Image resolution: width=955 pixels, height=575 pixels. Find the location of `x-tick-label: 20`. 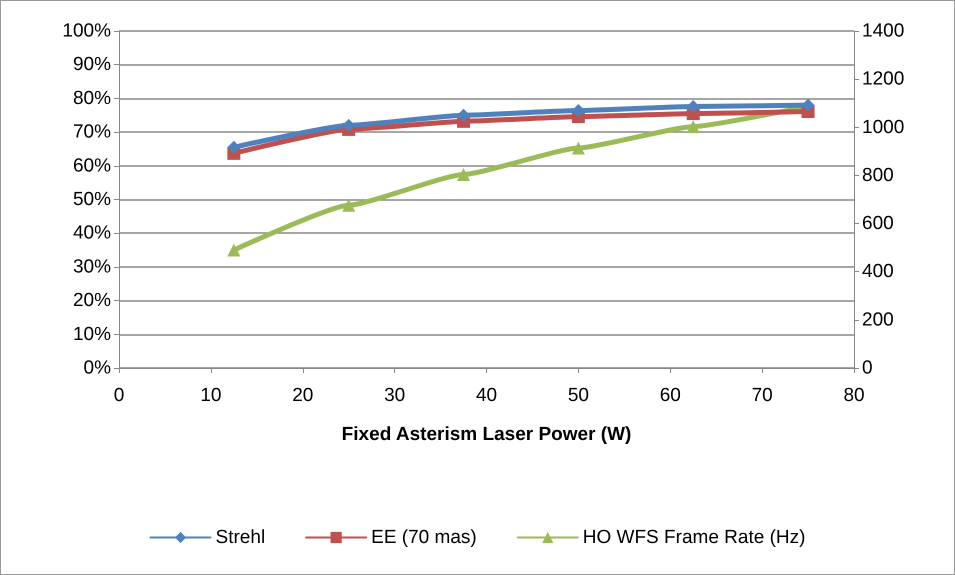

x-tick-label: 20 is located at coordinates (303, 395).